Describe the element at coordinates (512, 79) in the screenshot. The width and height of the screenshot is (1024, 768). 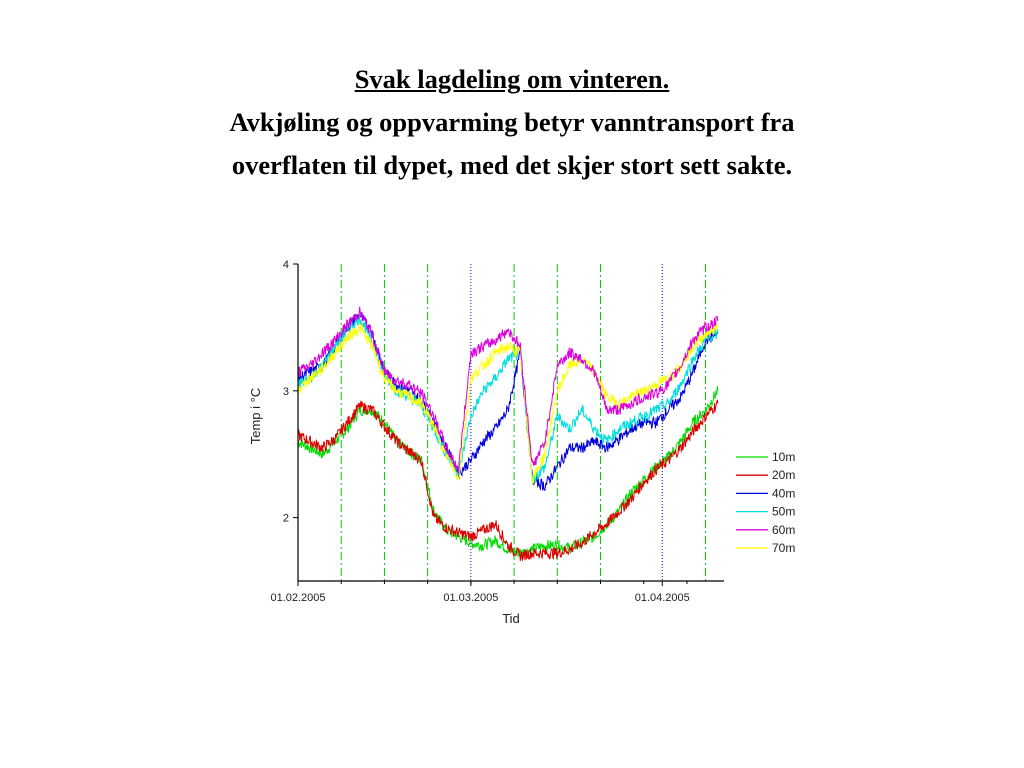
I see `slide-title: Svak lagdeling om vinteren.` at that location.